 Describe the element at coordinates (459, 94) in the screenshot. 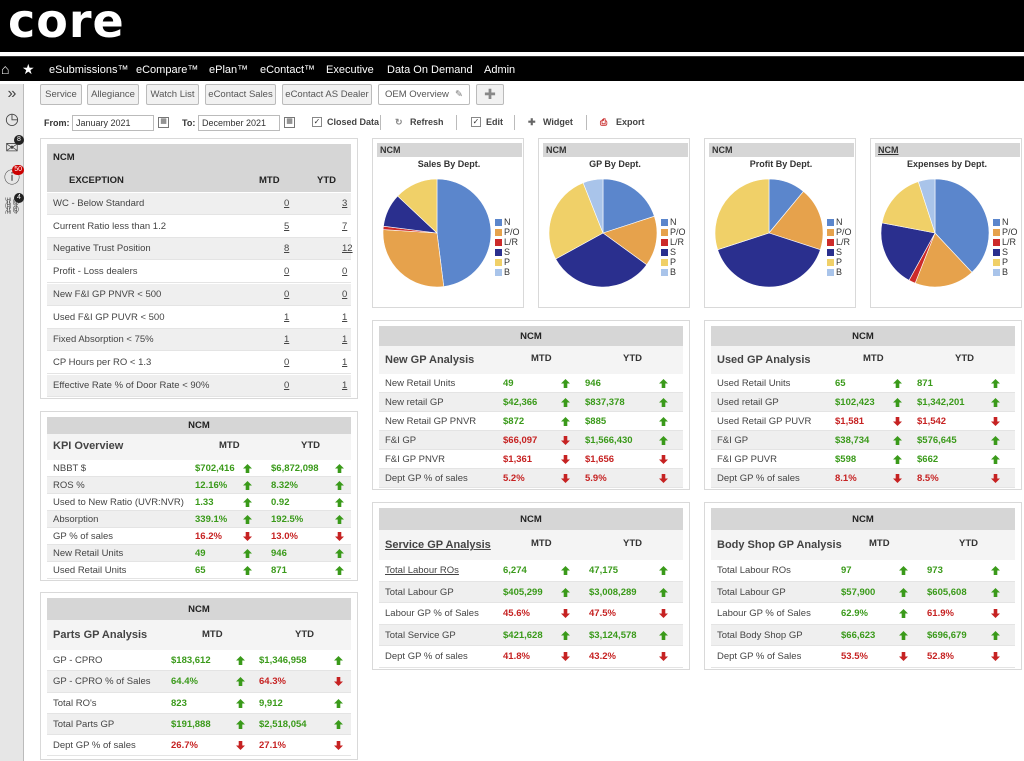

I see `pencil-icon: ✎` at that location.